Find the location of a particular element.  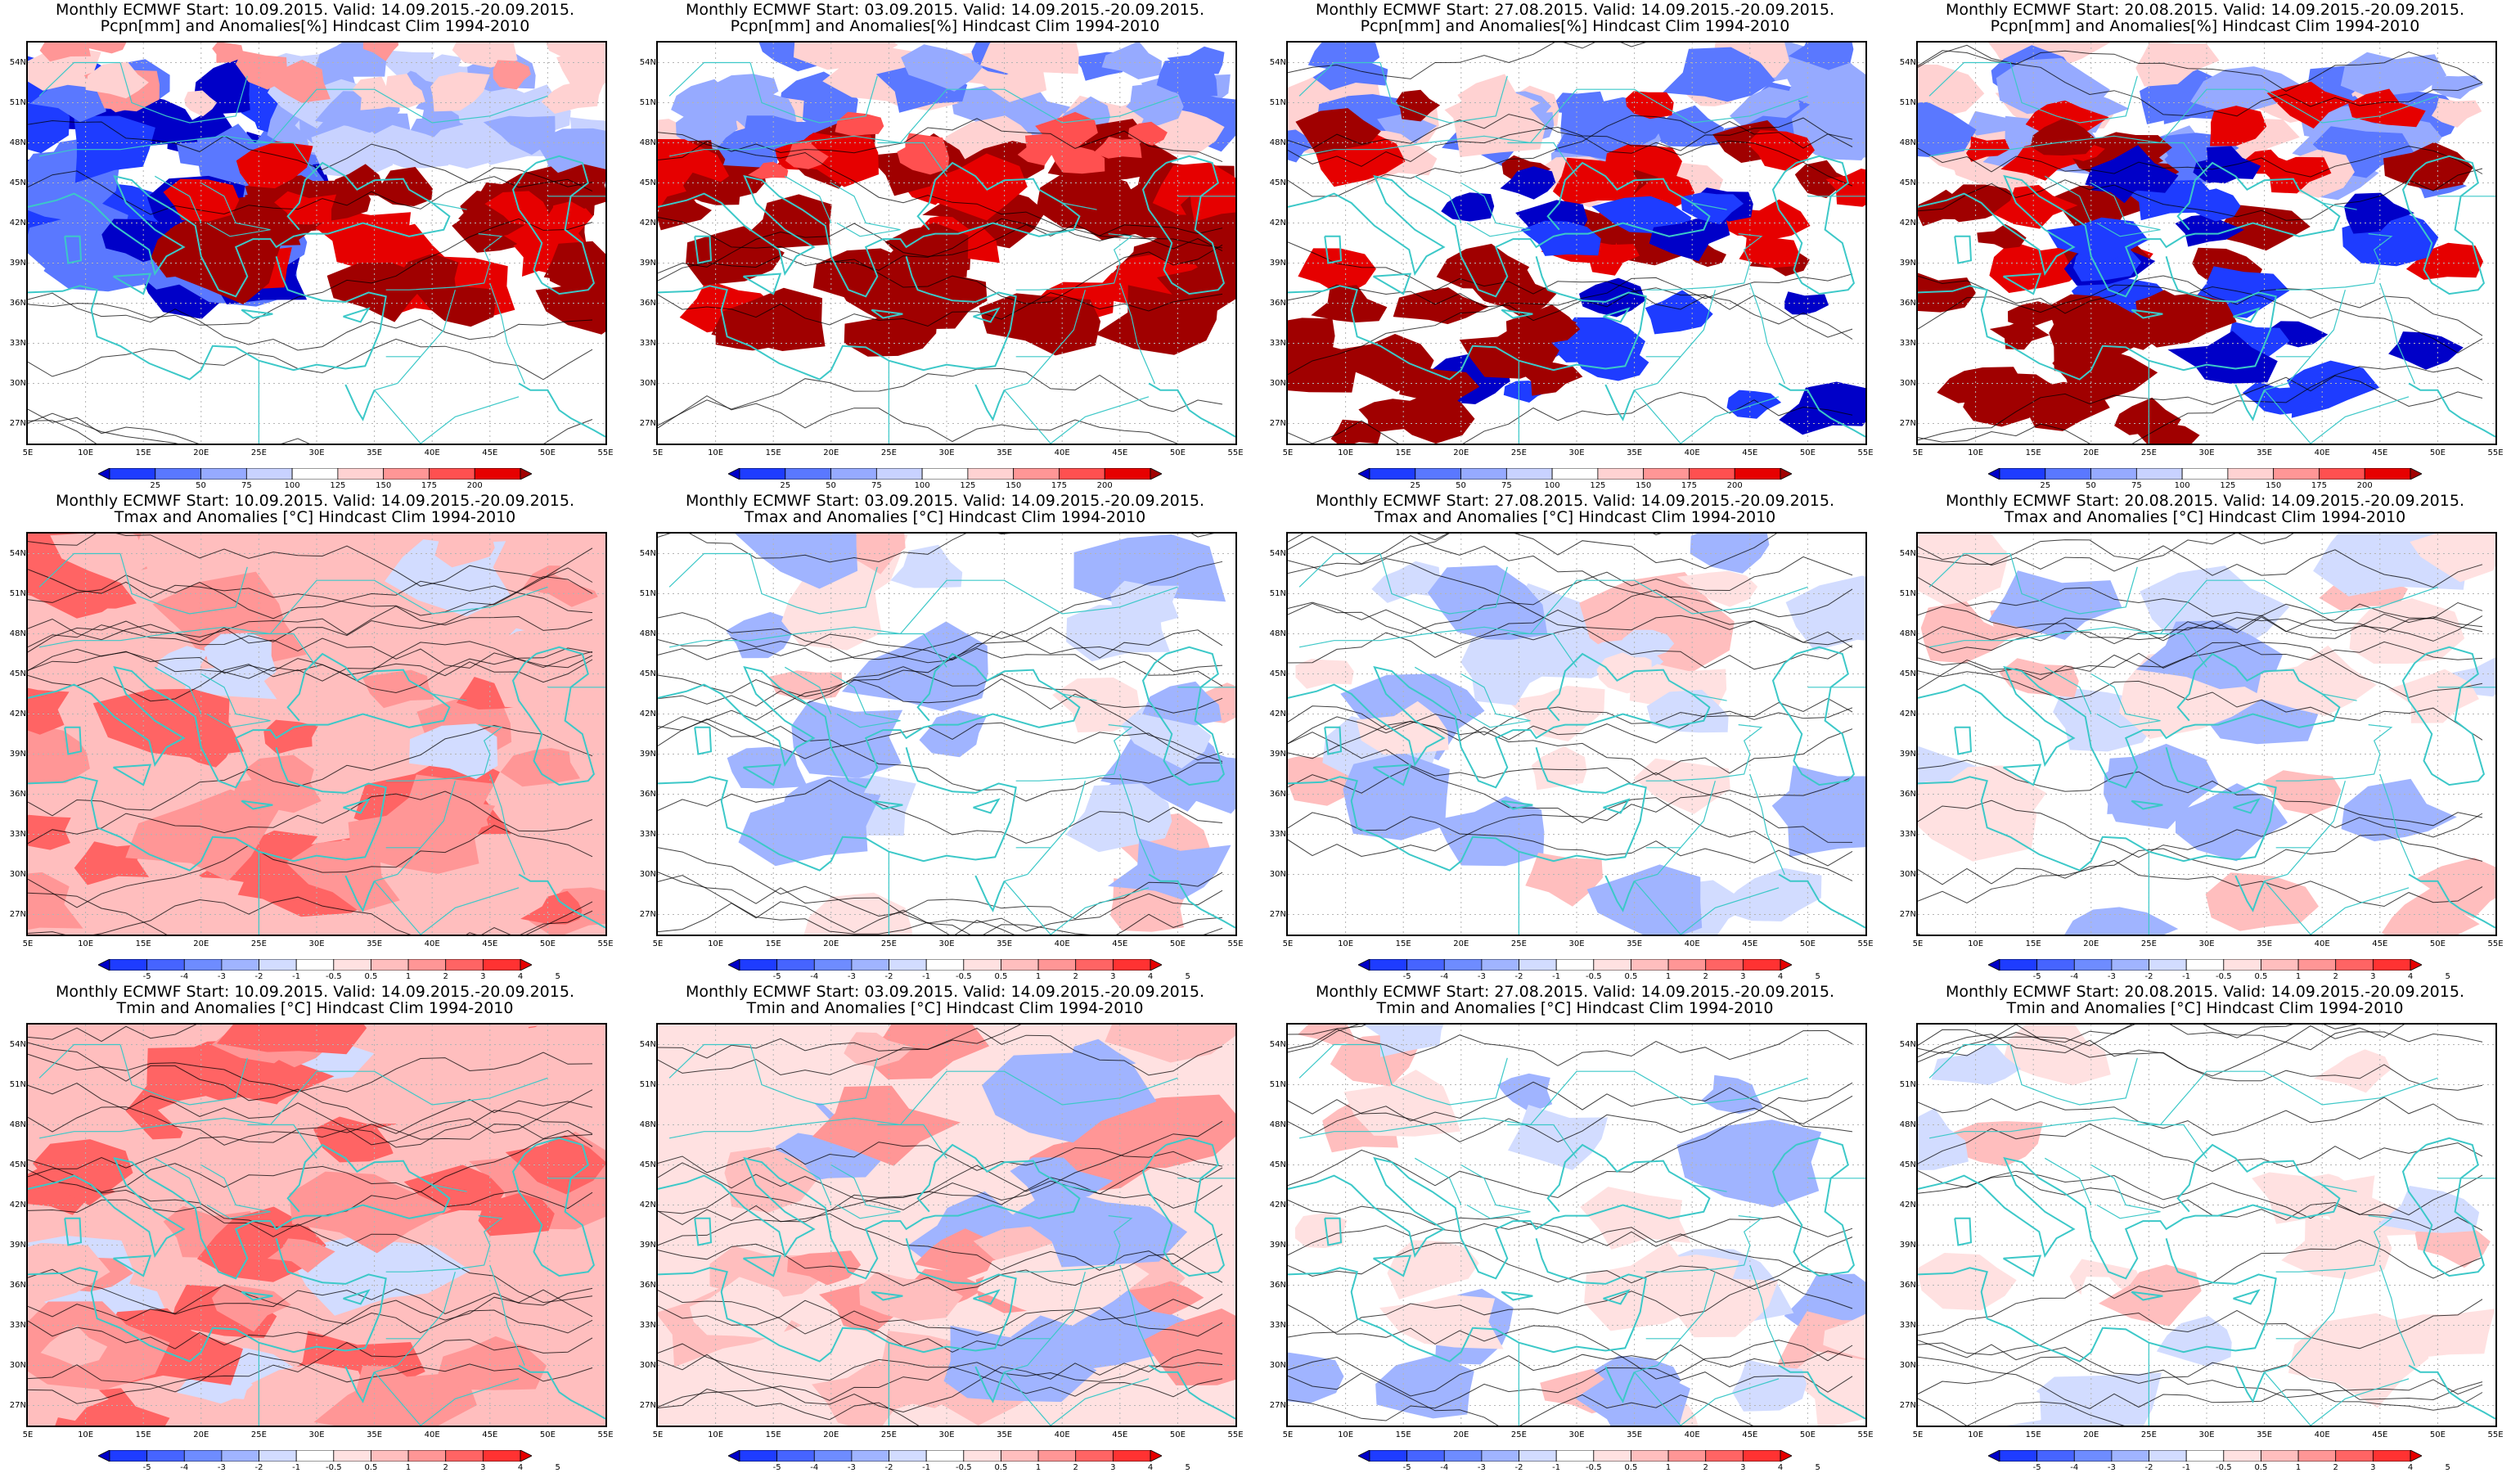

lon-label: 35E is located at coordinates (2265, 943).